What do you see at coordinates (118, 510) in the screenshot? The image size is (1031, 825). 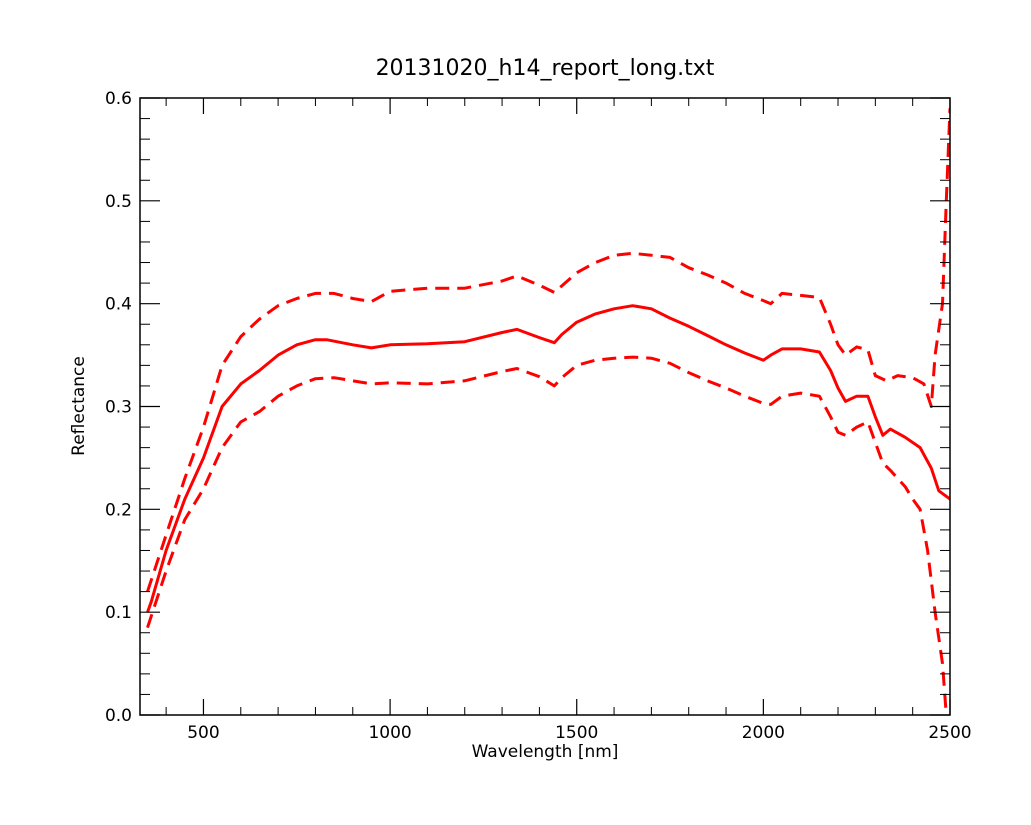 I see `y-tick-label: 0.2` at bounding box center [118, 510].